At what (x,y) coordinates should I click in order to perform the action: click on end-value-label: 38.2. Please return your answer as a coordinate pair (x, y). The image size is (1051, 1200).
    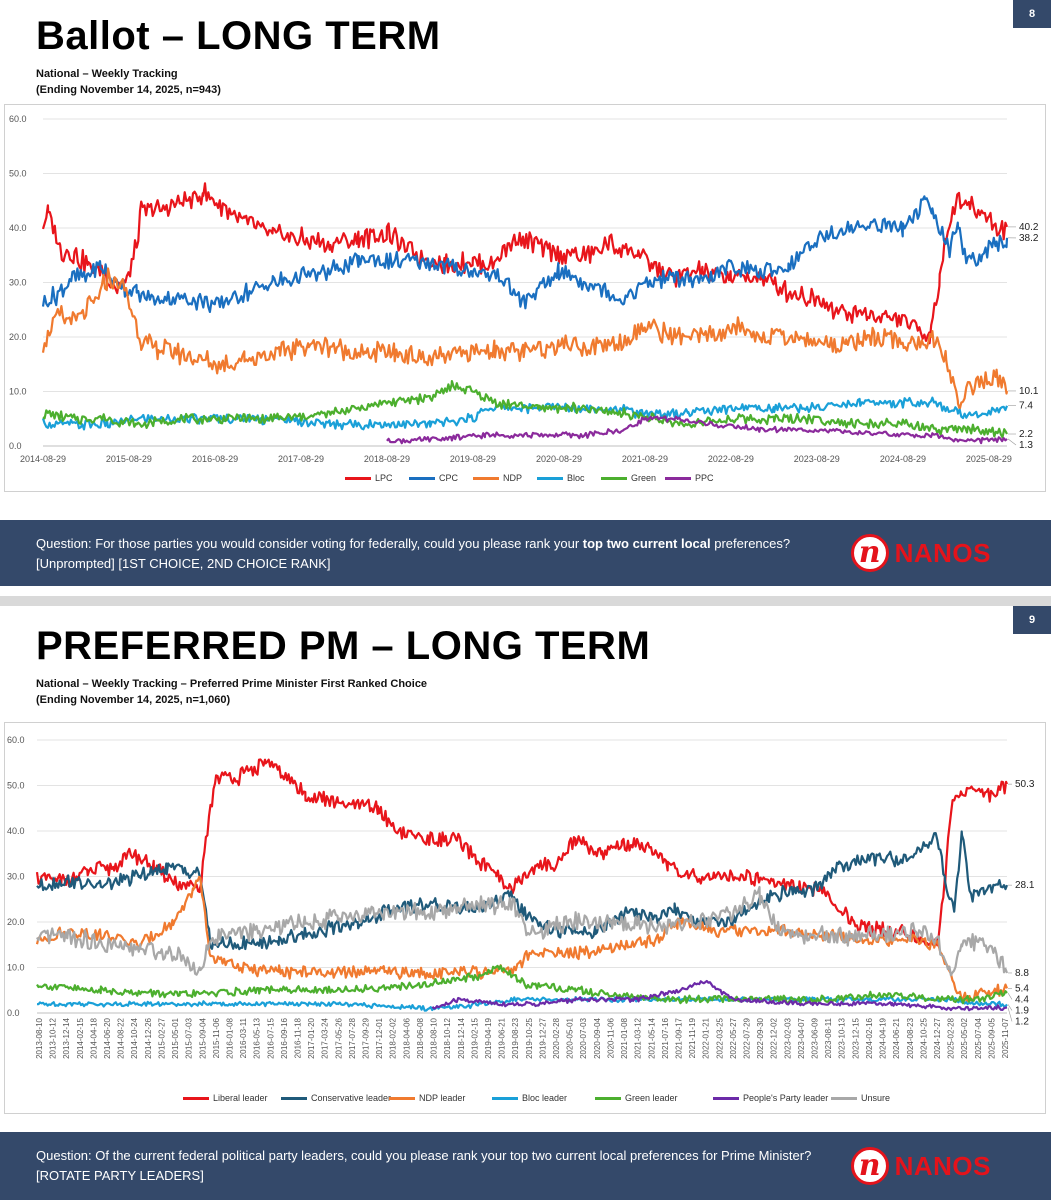
    Looking at the image, I should click on (1029, 238).